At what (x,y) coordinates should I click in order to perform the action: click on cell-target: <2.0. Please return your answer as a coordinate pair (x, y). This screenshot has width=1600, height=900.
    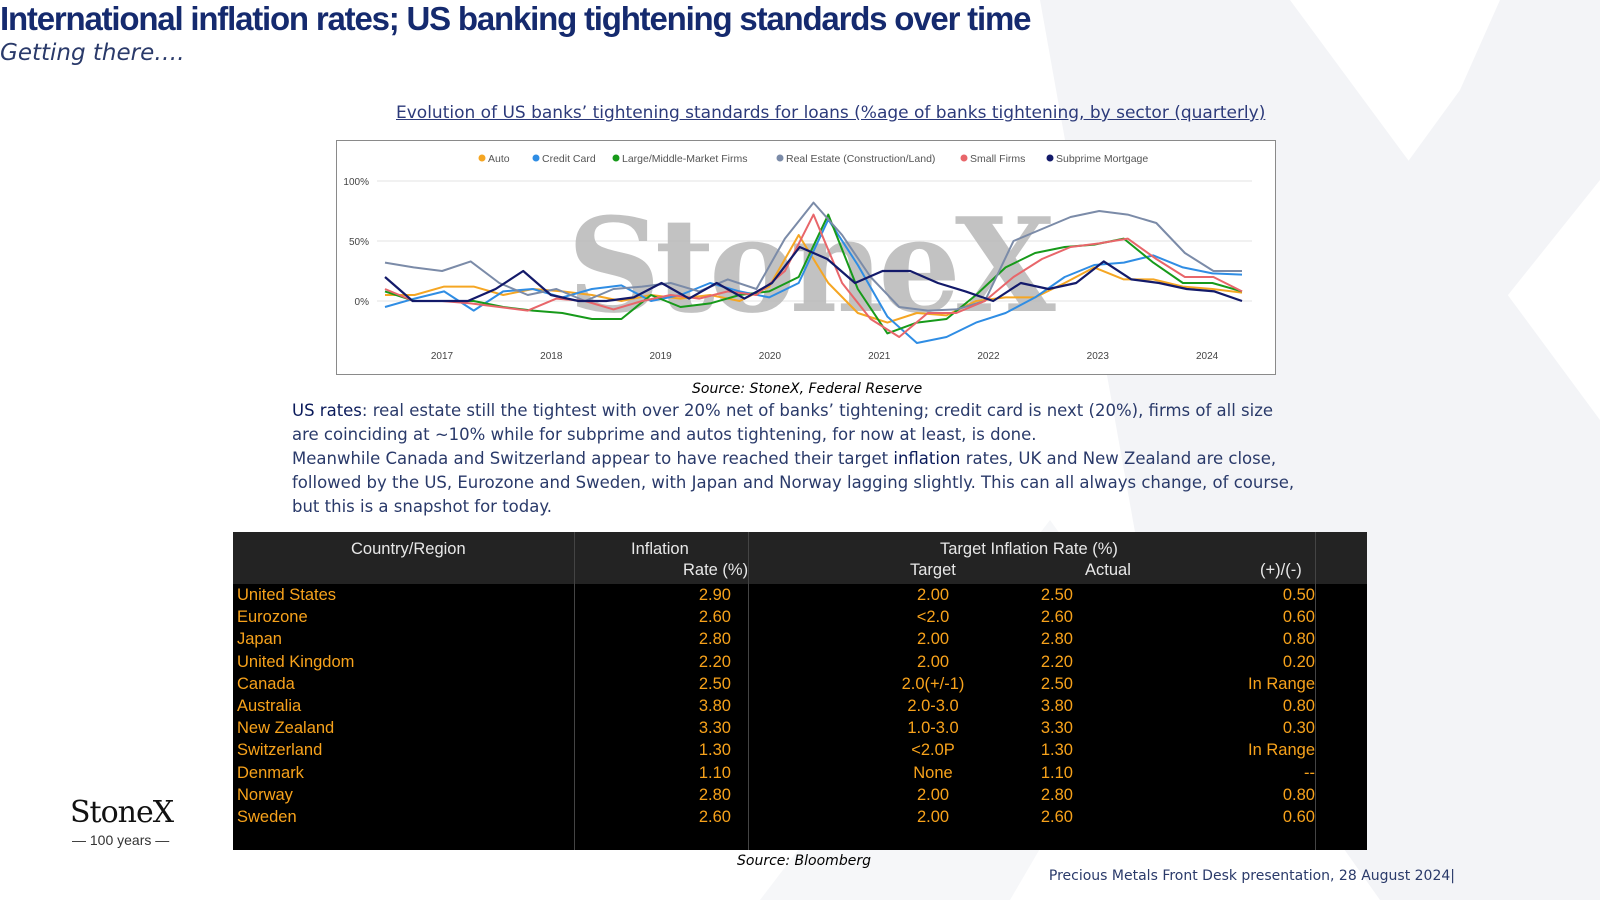
    Looking at the image, I should click on (933, 617).